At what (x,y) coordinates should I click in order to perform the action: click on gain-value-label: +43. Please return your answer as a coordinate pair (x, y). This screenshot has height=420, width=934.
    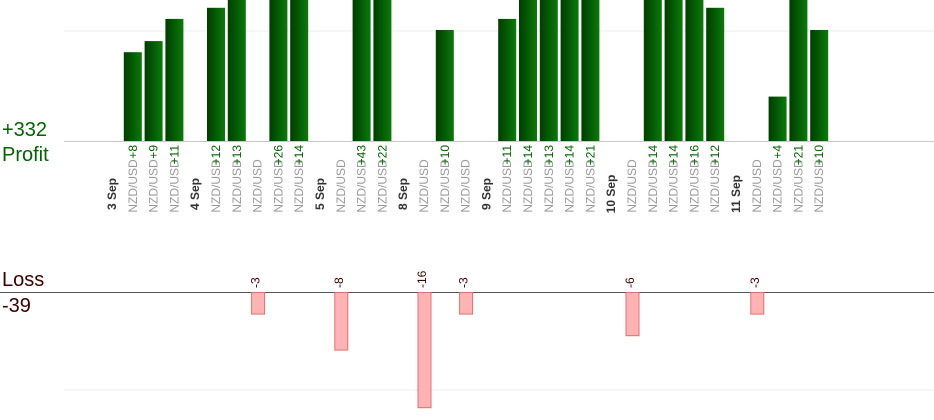
    Looking at the image, I should click on (362, 155).